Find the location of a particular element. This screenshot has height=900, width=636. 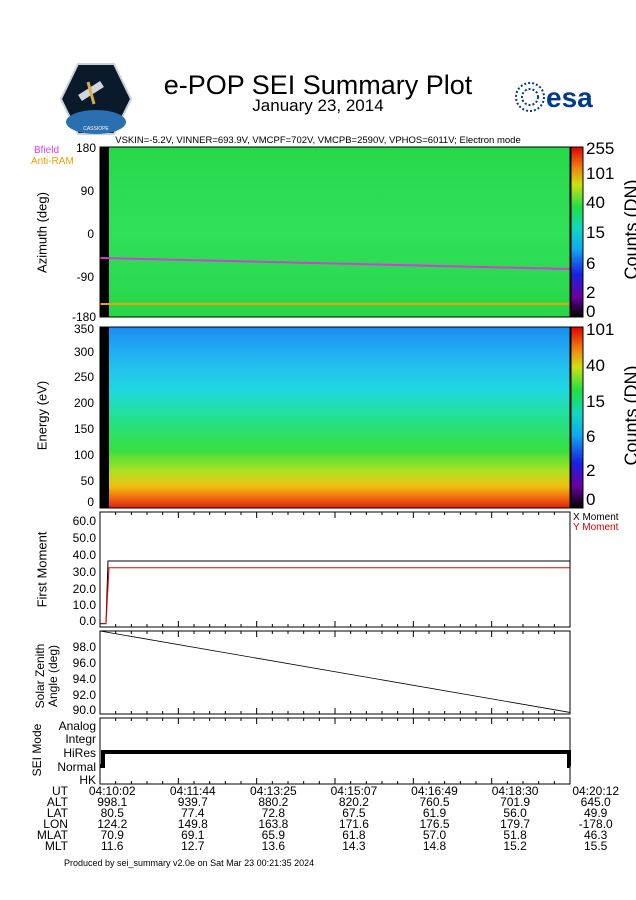

info-key: UT is located at coordinates (59, 791).